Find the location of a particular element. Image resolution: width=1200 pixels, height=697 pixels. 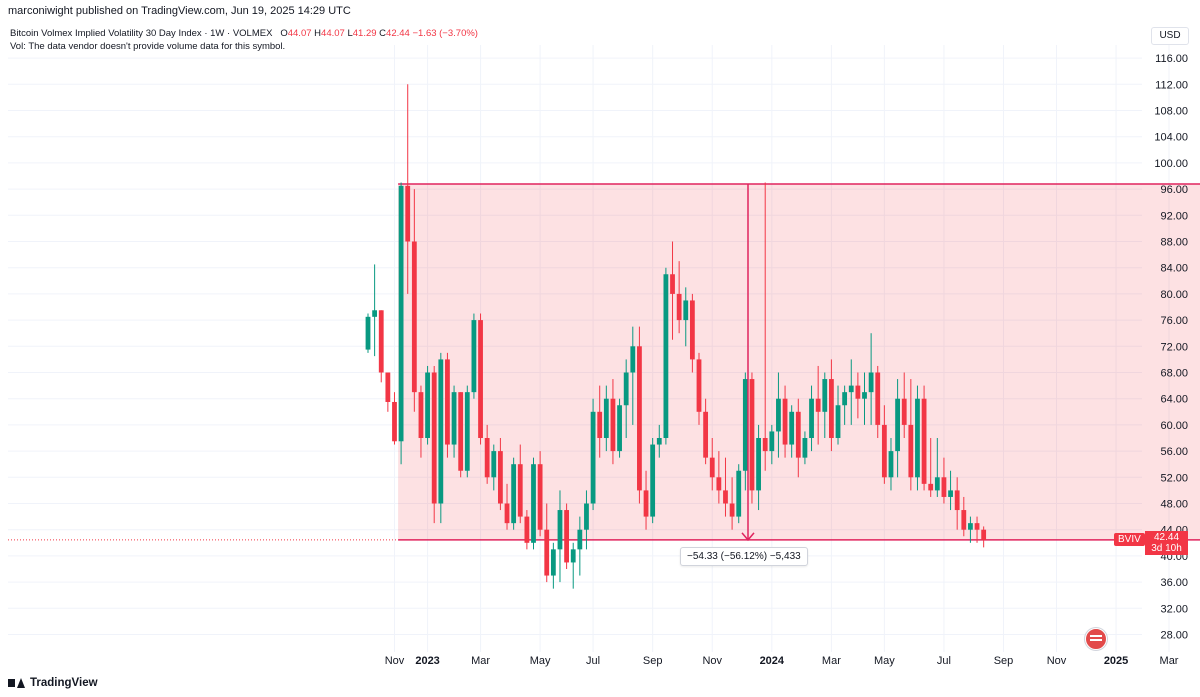

measure-label: −54.33 (−56.12%) −5,433 is located at coordinates (744, 556).